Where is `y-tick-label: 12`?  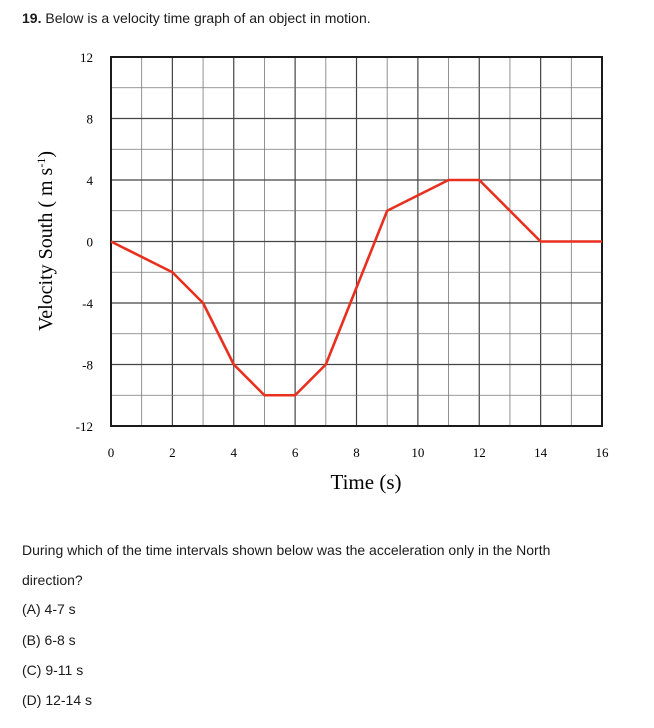 y-tick-label: 12 is located at coordinates (86, 57).